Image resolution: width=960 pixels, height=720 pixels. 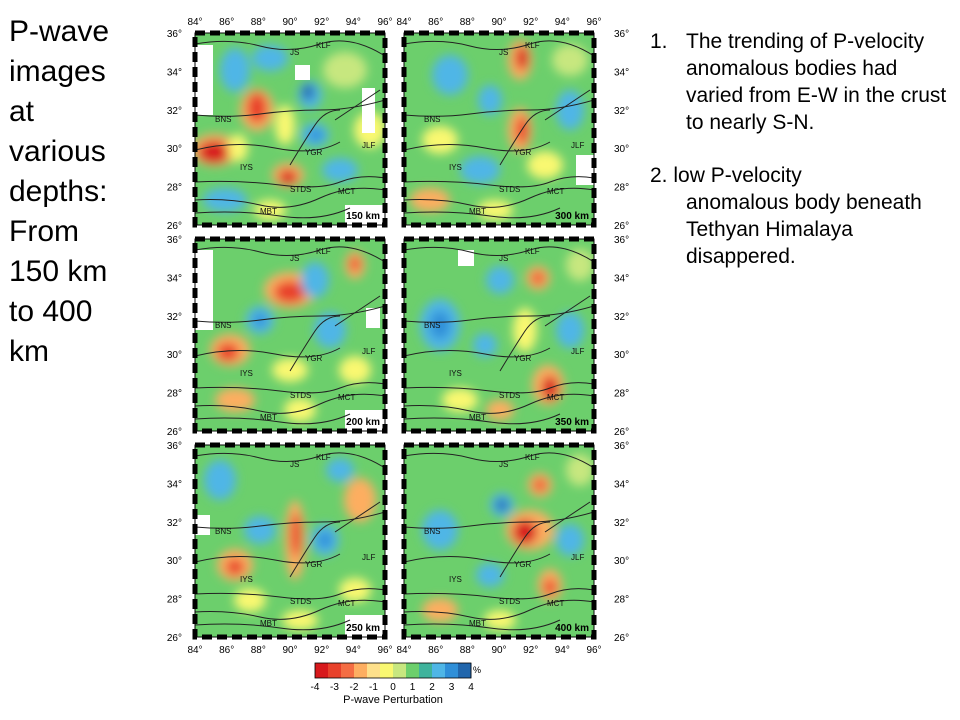 I want to click on top-lon-tick: 90°, so click(x=498, y=22).